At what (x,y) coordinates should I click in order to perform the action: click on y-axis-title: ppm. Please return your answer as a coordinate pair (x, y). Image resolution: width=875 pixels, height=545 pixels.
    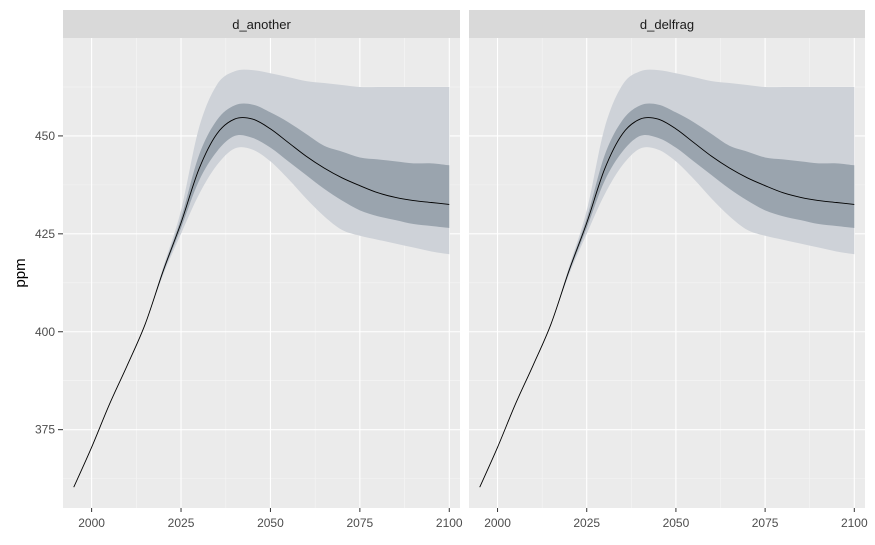
    Looking at the image, I should click on (20, 272).